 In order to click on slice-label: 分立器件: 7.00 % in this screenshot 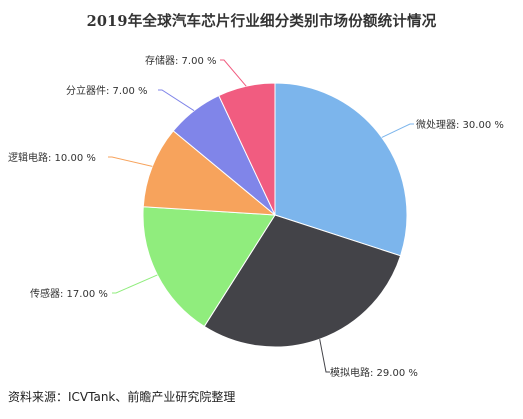, I will do `click(107, 90)`.